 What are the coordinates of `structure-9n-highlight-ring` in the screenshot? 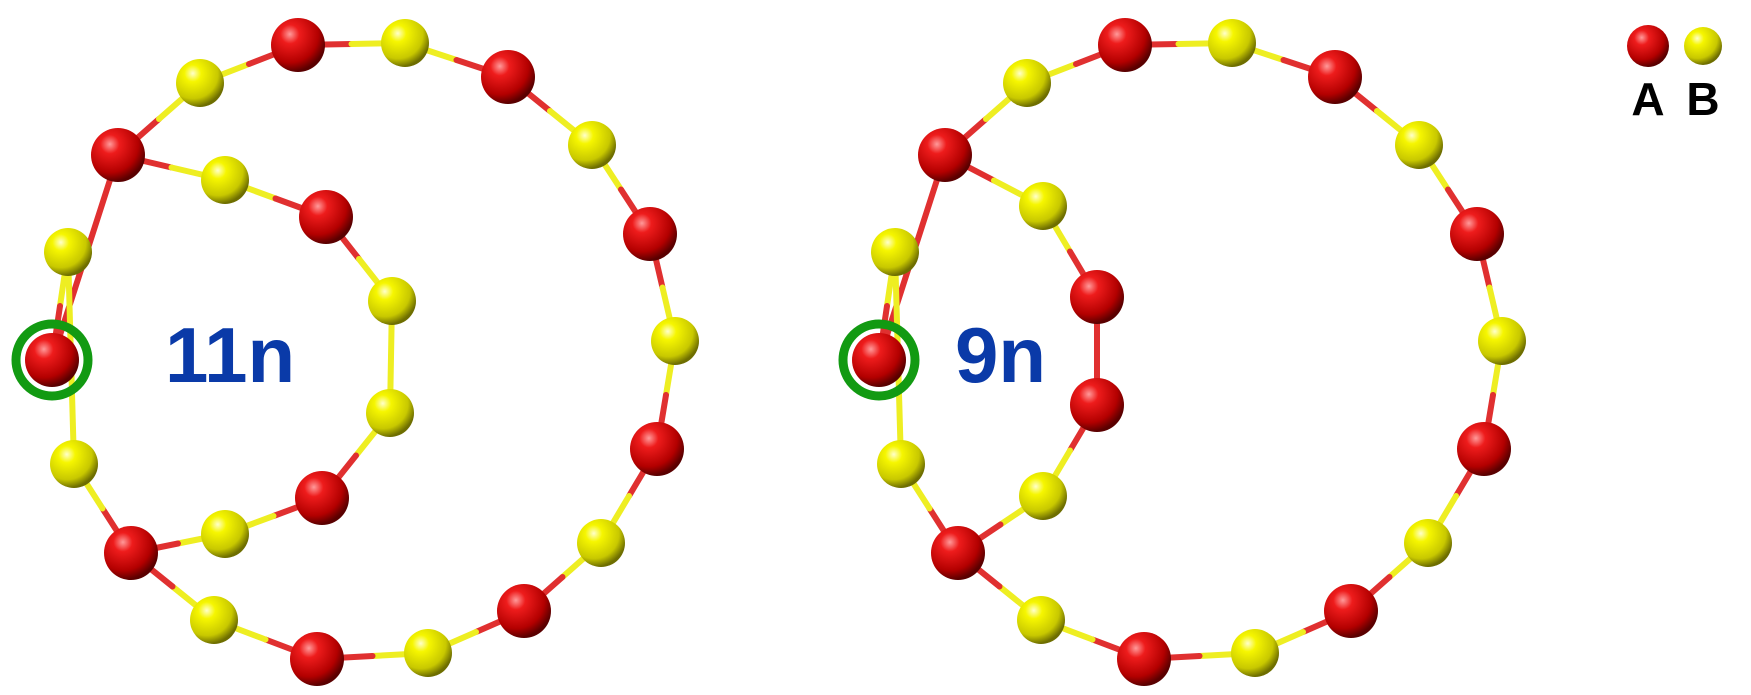 It's located at (879, 360).